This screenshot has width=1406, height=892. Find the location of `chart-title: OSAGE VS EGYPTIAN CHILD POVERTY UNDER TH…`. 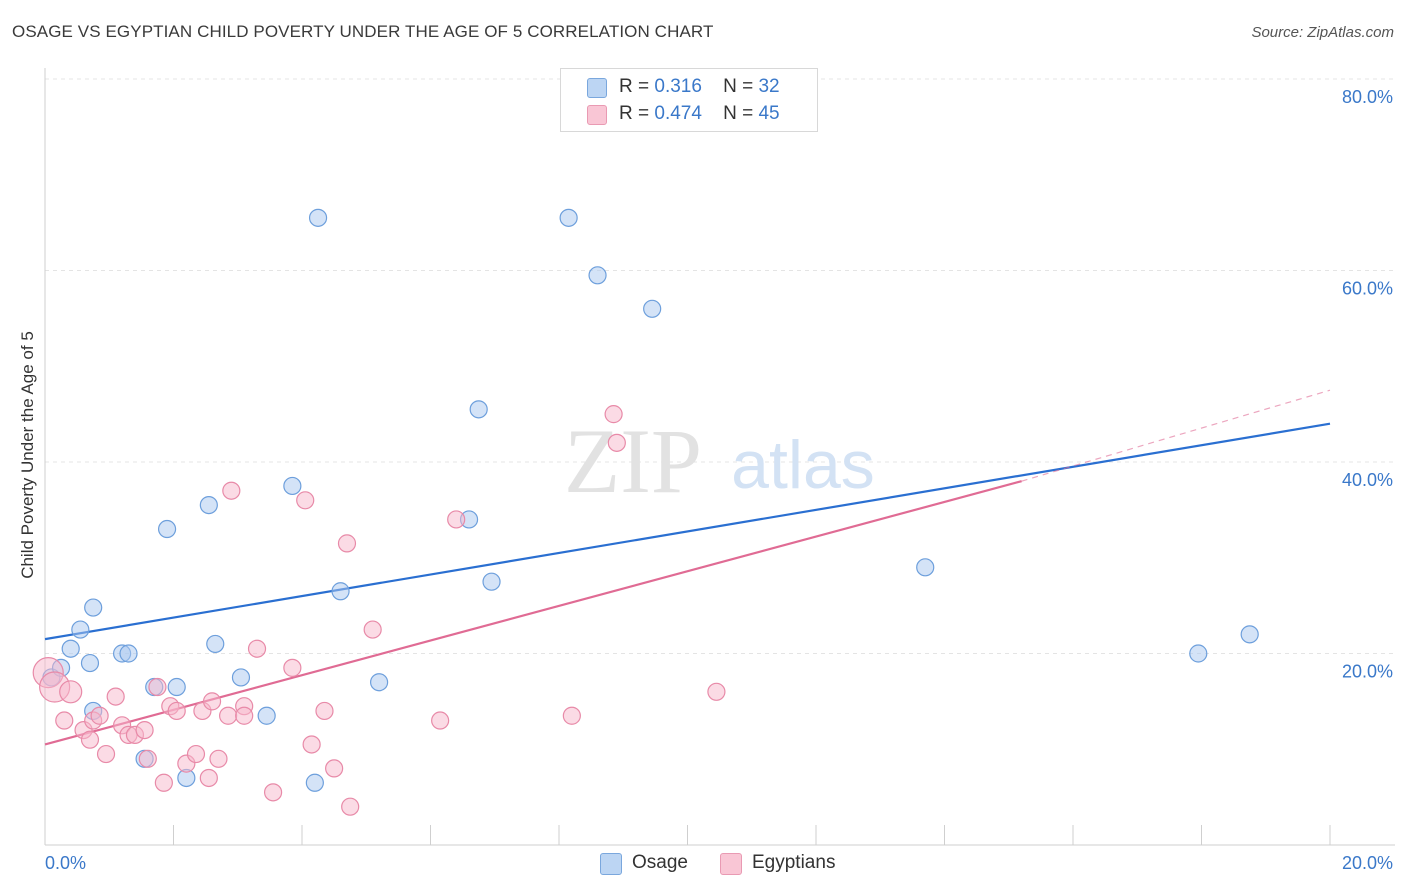

chart-title: OSAGE VS EGYPTIAN CHILD POVERTY UNDER TH… is located at coordinates (363, 31).